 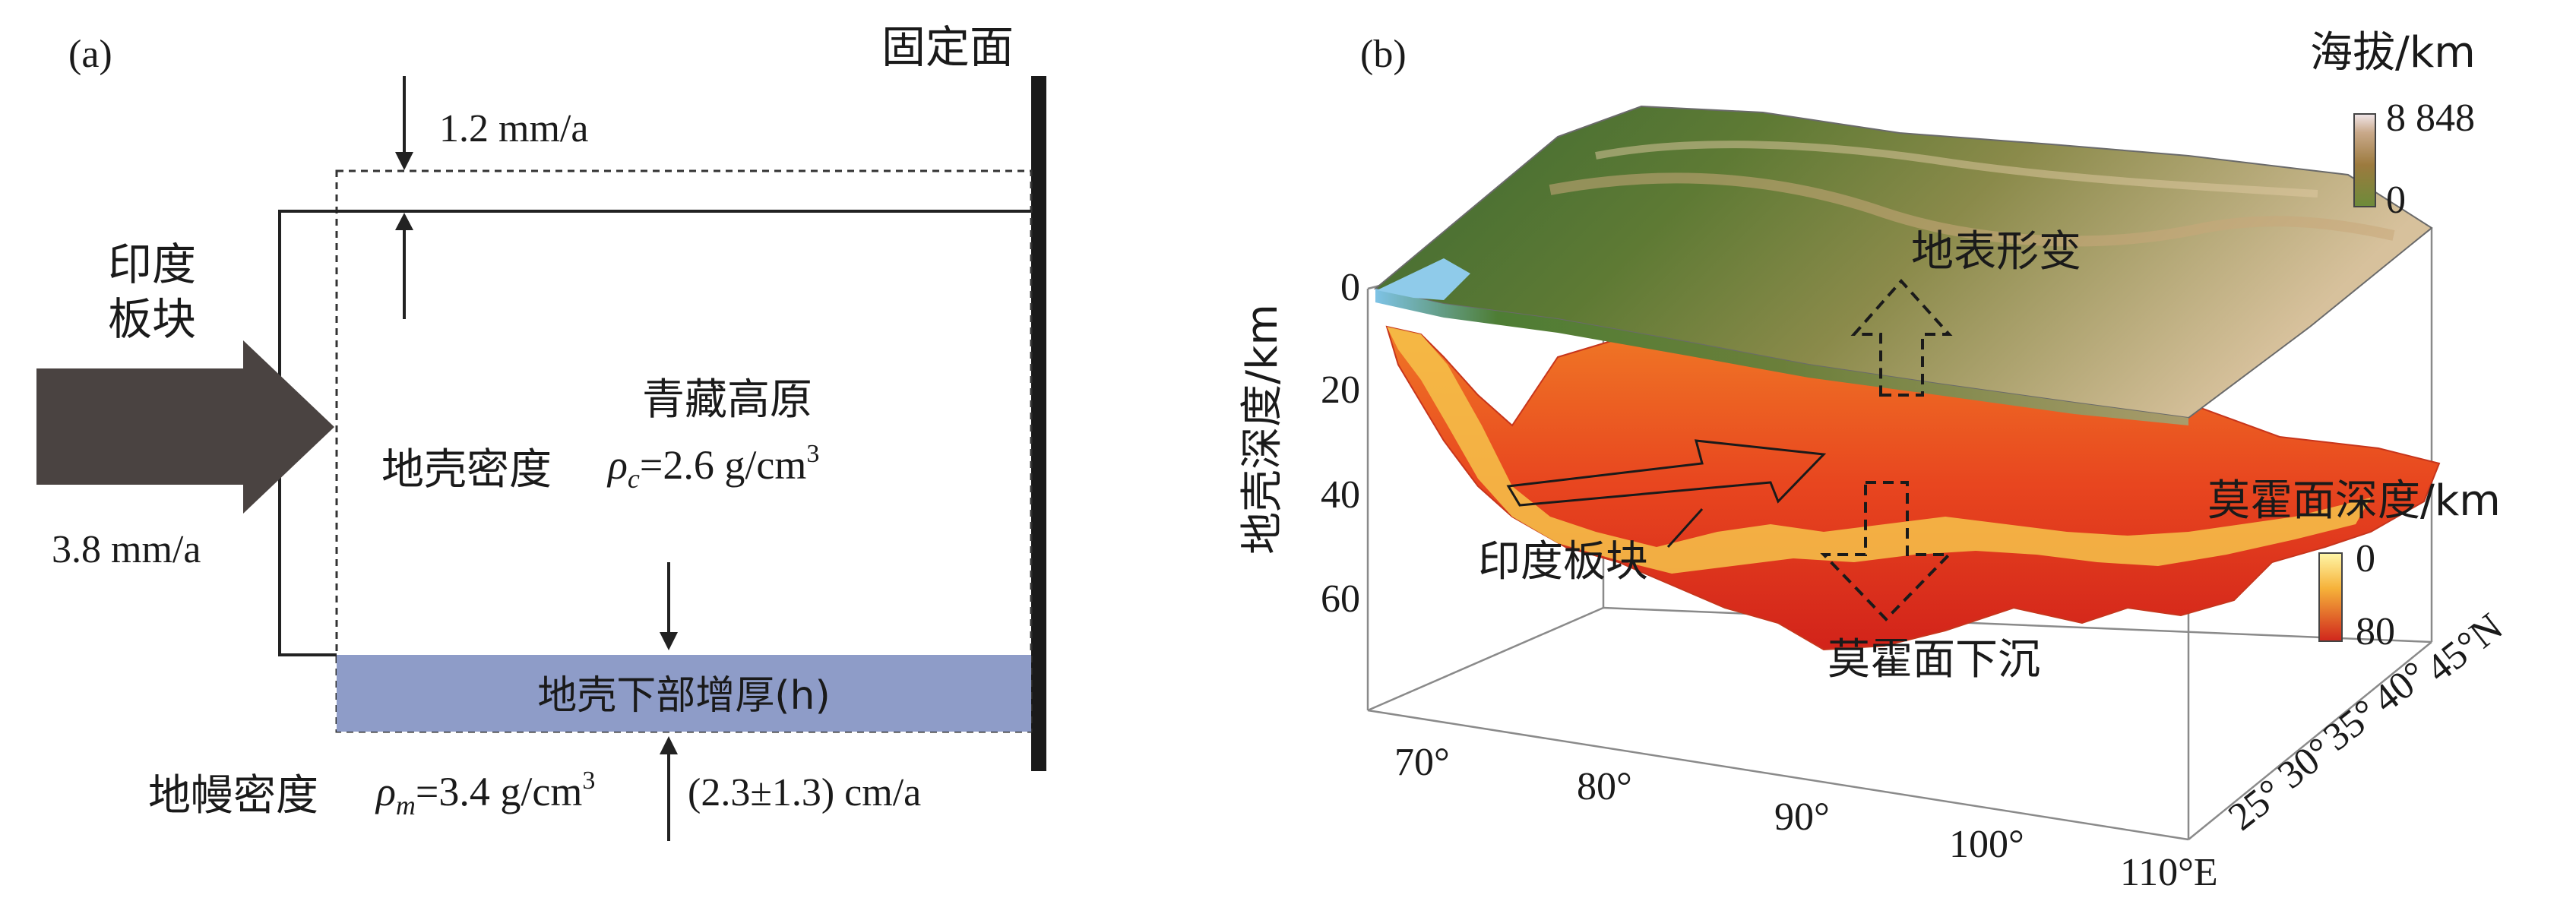 What do you see at coordinates (1996, 252) in the screenshot?
I see `surface-deformation-label: 地表形变` at bounding box center [1996, 252].